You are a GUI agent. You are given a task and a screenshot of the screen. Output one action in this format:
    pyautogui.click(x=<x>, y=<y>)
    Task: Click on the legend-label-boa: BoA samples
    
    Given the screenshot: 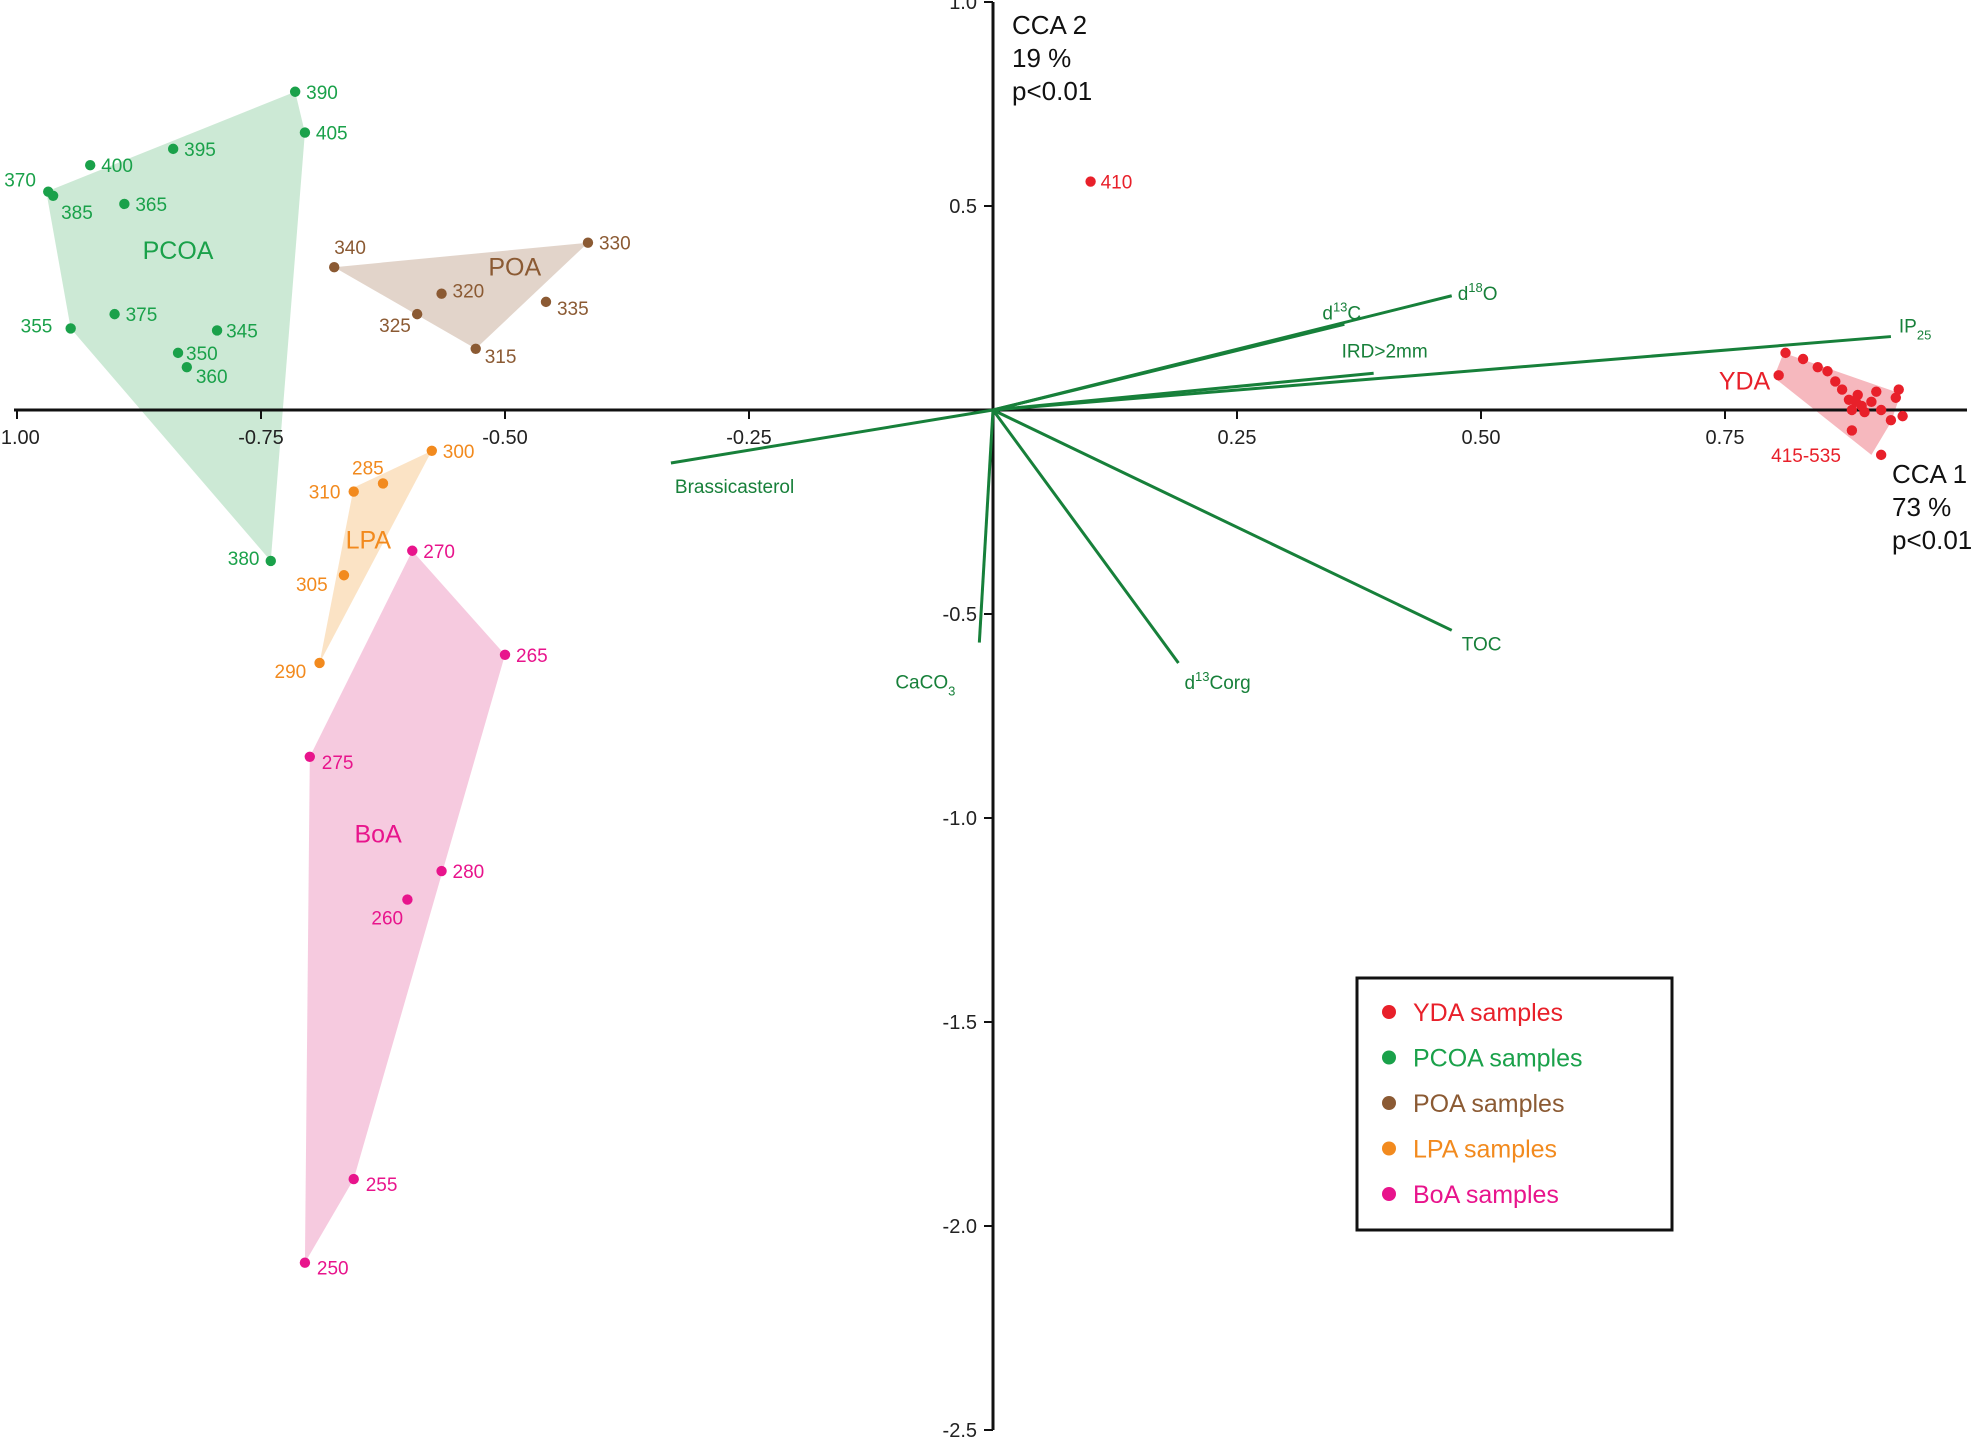 What is the action you would take?
    pyautogui.click(x=1486, y=1195)
    